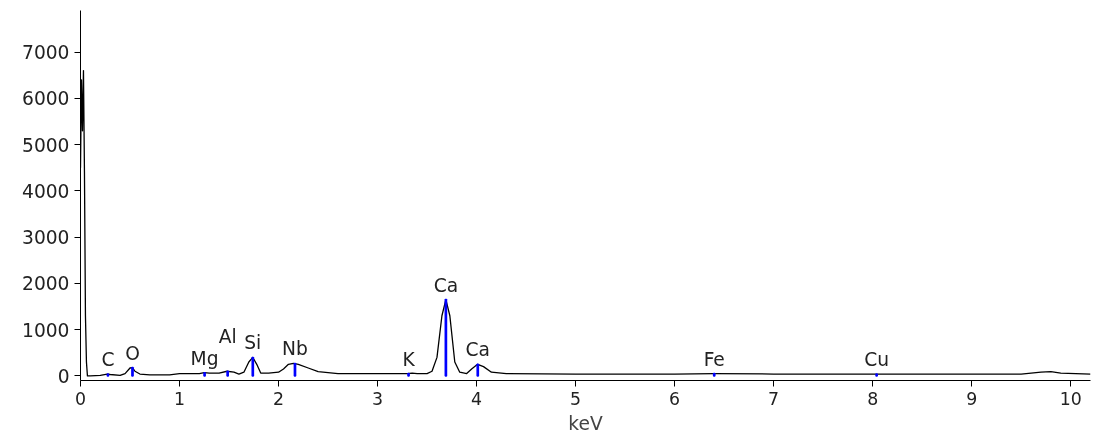  What do you see at coordinates (774, 398) in the screenshot?
I see `x-tick-label: 7` at bounding box center [774, 398].